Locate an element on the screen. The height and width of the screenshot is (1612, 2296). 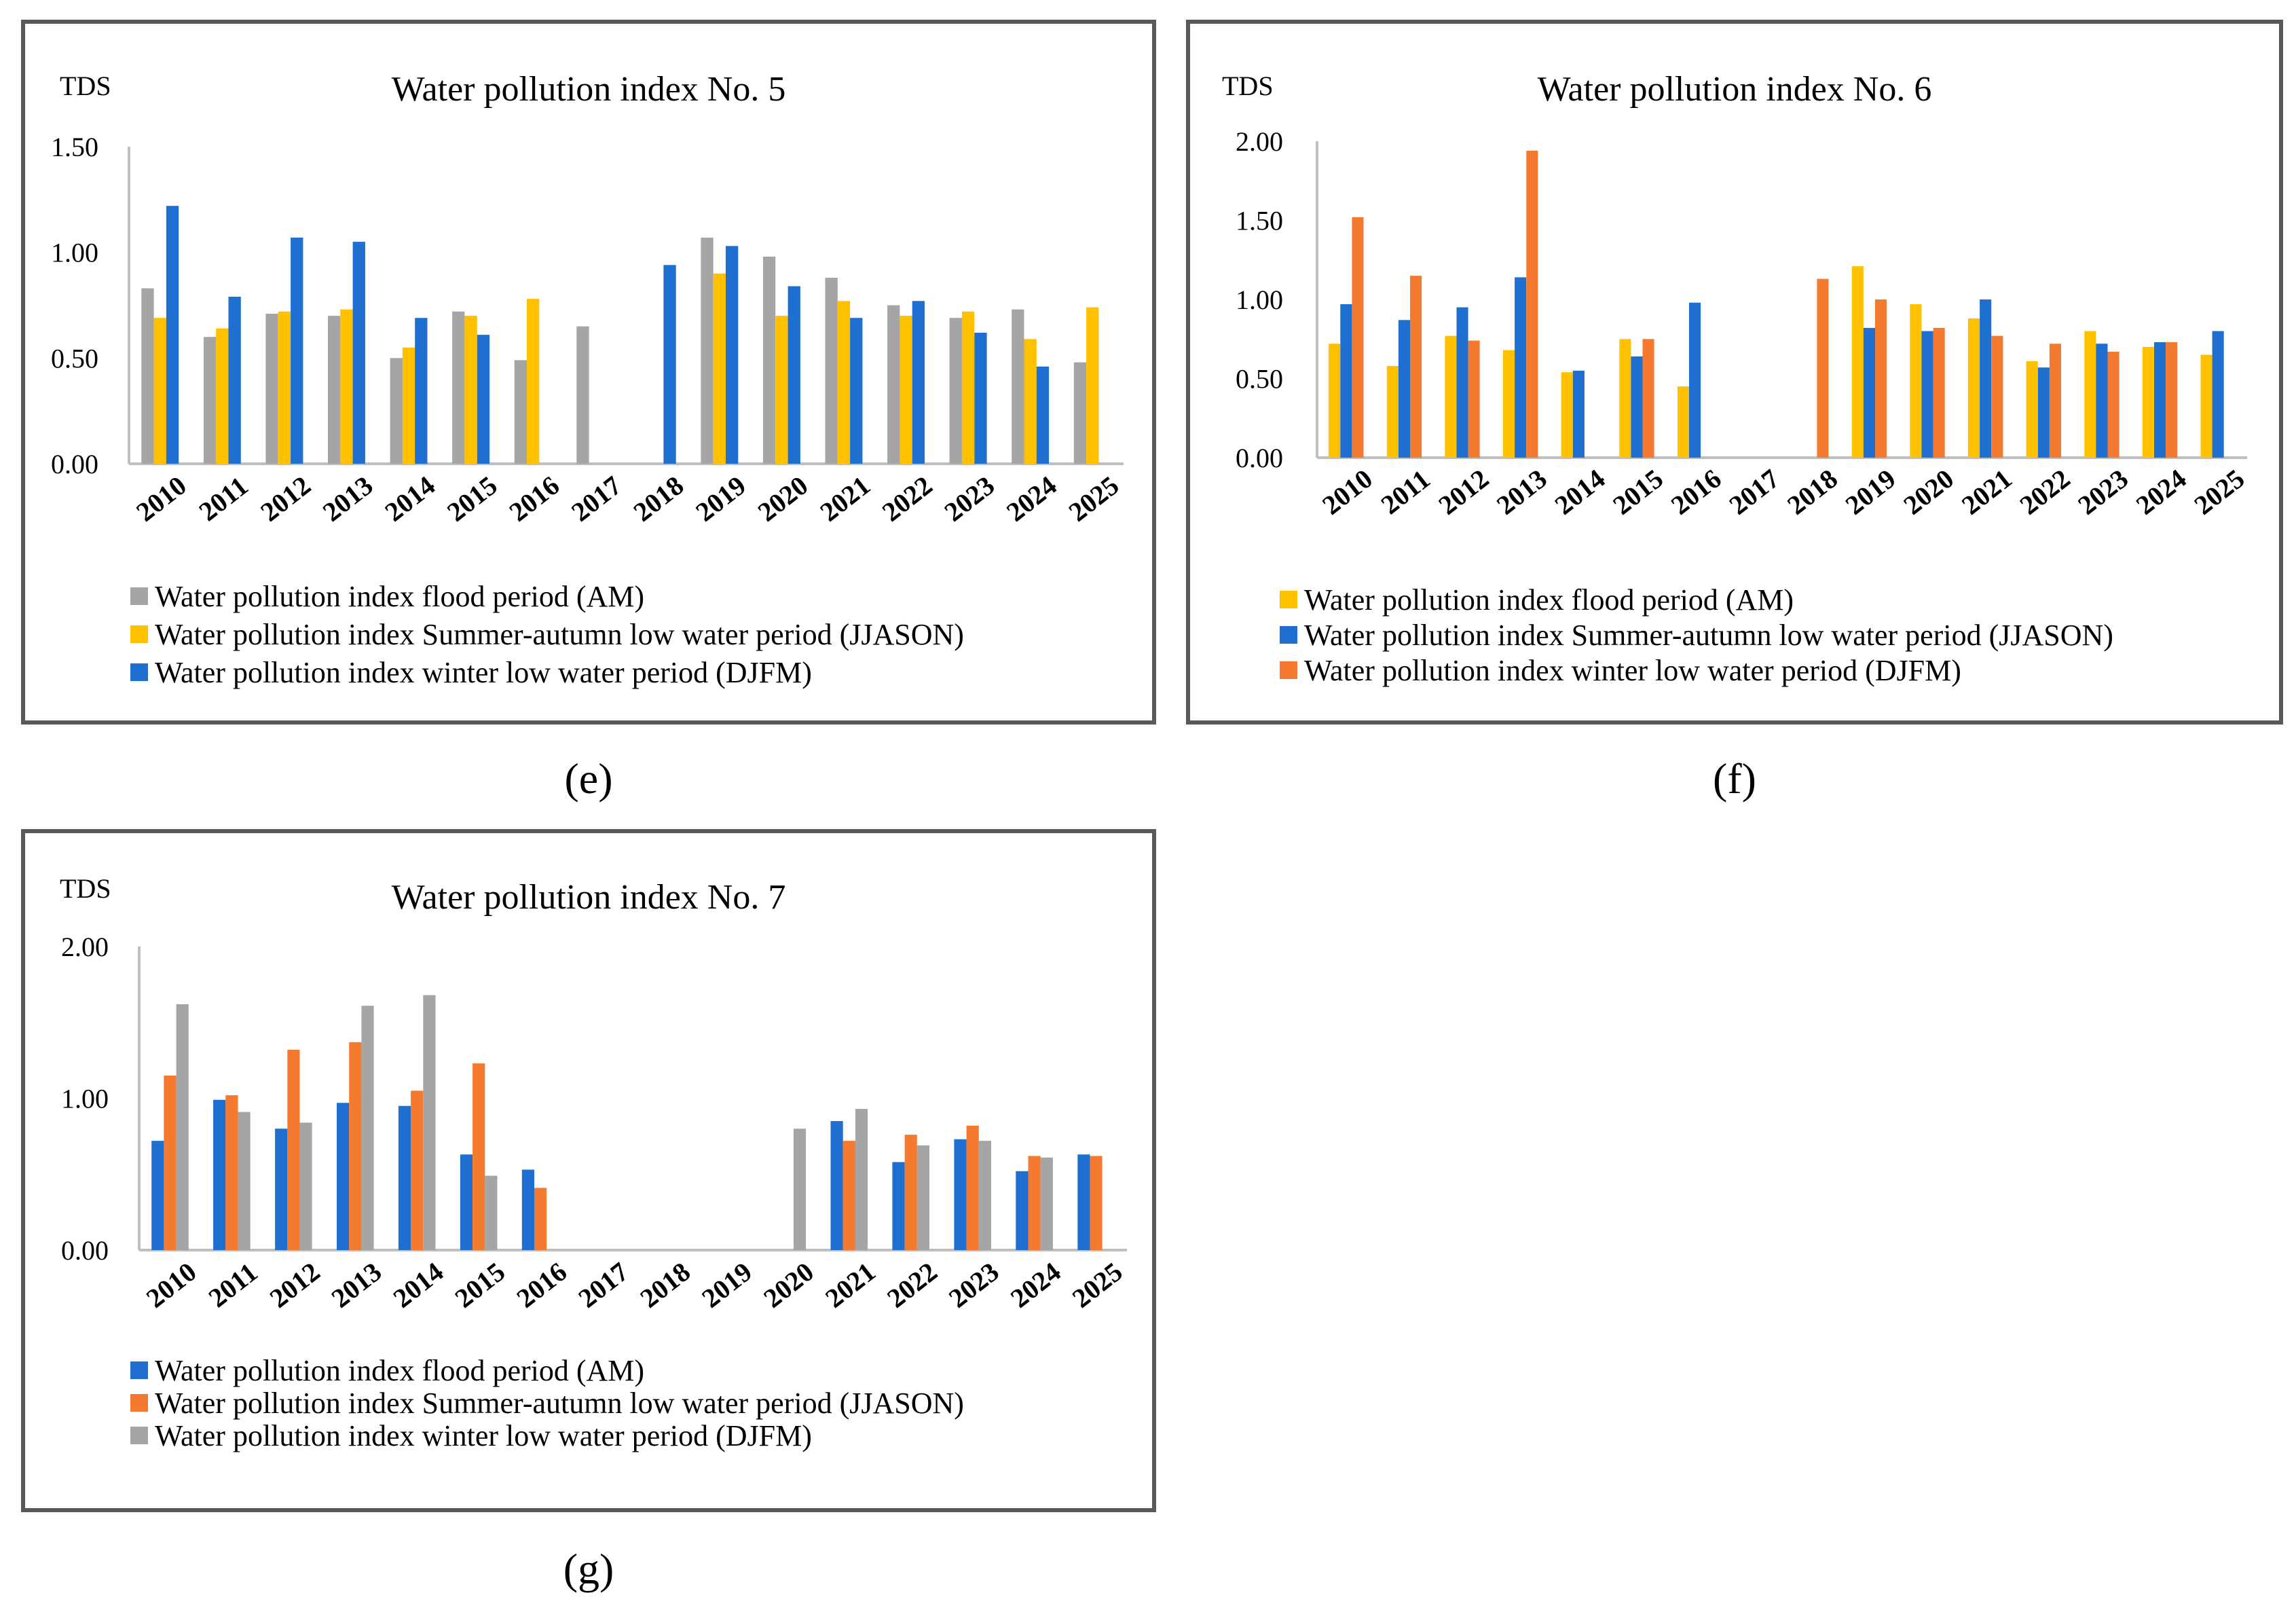
chart-f-bar-2013-s2 is located at coordinates (1521, 367).